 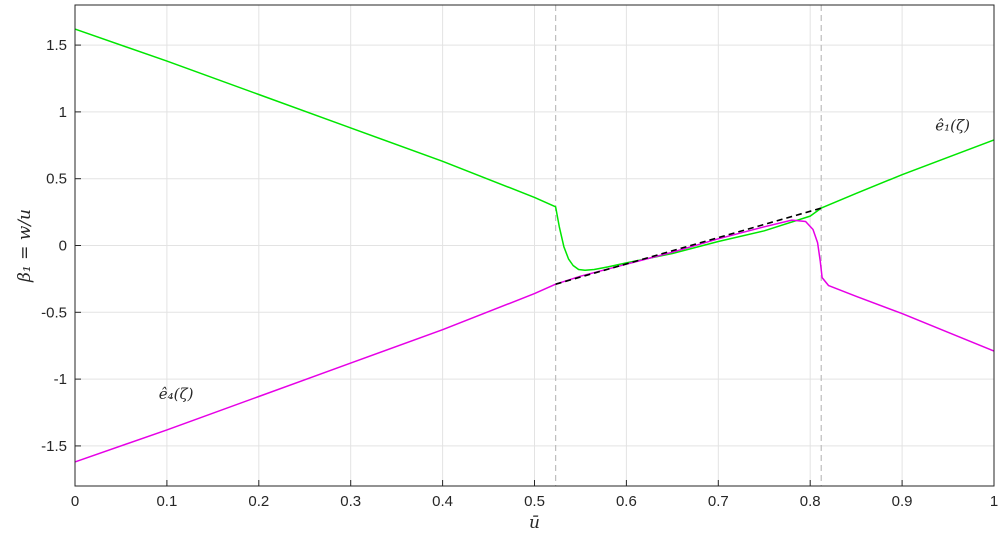 I want to click on x-tick-label: 1, so click(x=994, y=501).